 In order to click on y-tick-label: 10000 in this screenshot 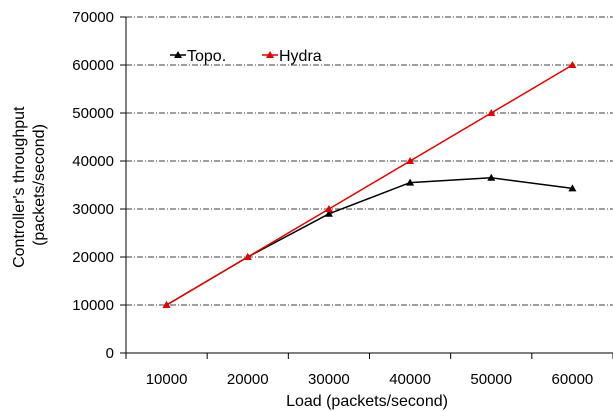, I will do `click(93, 305)`.